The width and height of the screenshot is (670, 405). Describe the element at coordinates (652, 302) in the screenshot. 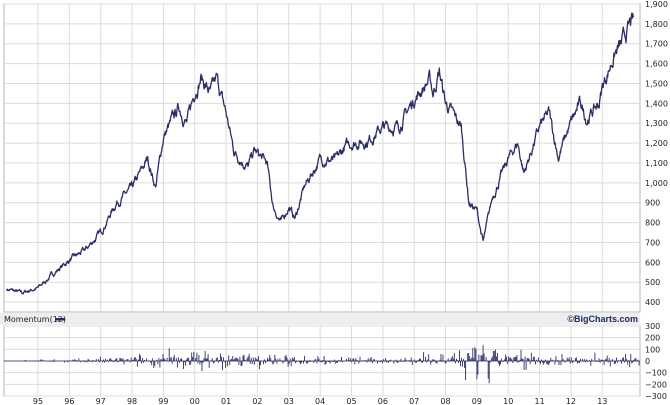

I see `y-tick-label: 400` at that location.